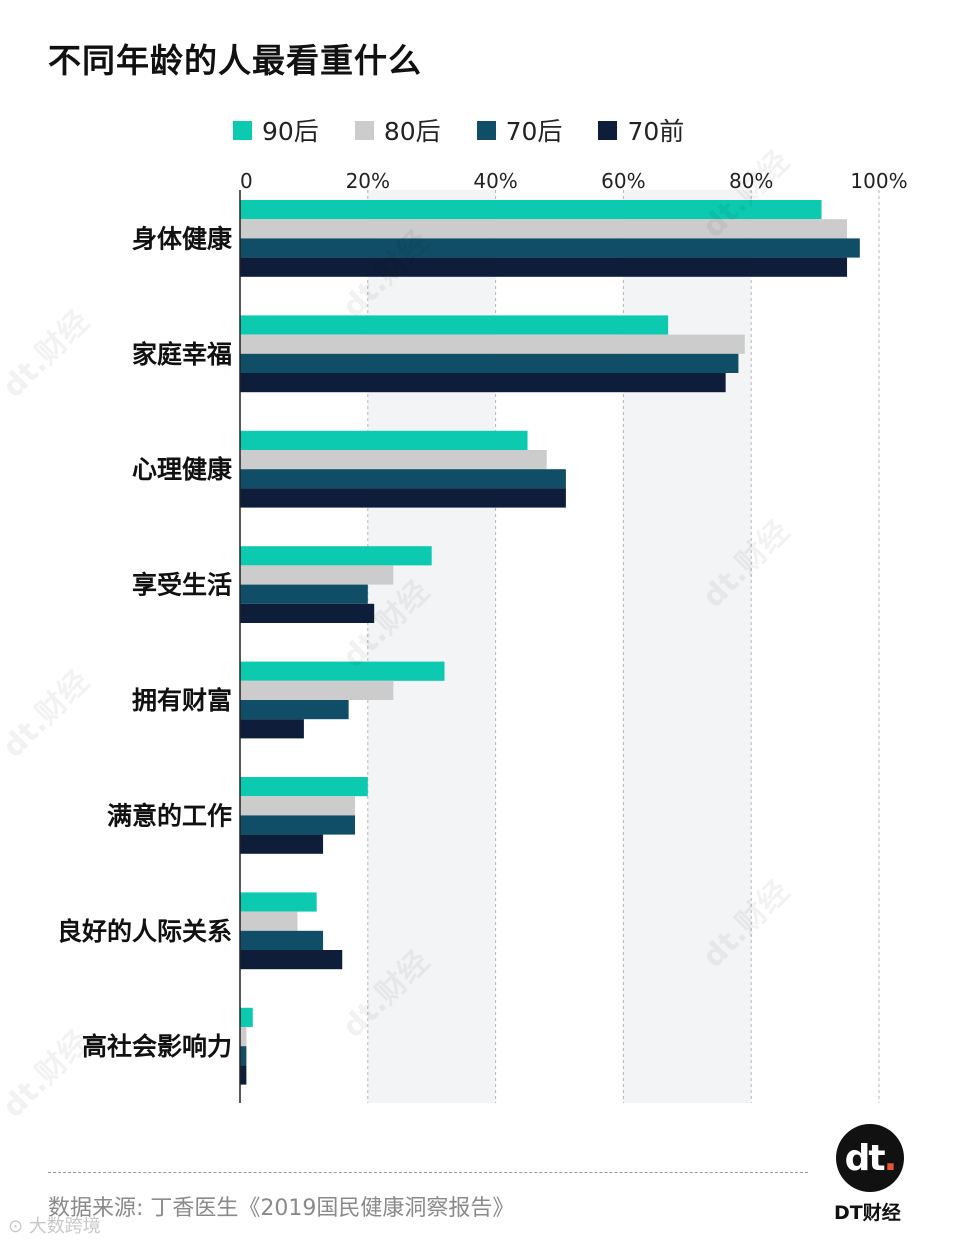 This screenshot has height=1241, width=960. Describe the element at coordinates (169, 815) in the screenshot. I see `category-label: 满意的工作` at that location.